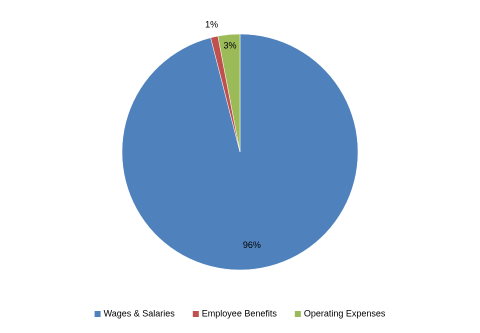  What do you see at coordinates (240, 313) in the screenshot?
I see `legend-label: Employee Benefits` at bounding box center [240, 313].